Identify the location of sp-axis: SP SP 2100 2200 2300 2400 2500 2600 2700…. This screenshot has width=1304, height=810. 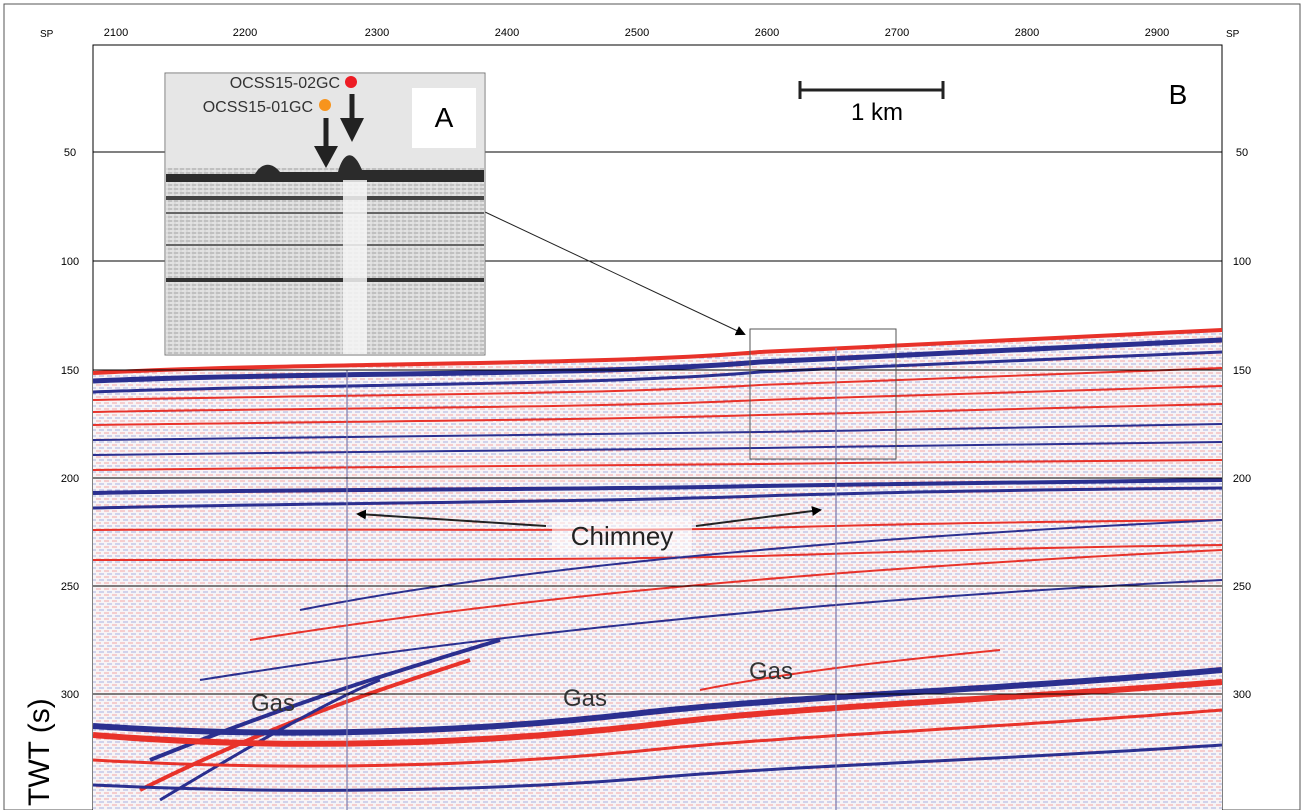
(640, 33).